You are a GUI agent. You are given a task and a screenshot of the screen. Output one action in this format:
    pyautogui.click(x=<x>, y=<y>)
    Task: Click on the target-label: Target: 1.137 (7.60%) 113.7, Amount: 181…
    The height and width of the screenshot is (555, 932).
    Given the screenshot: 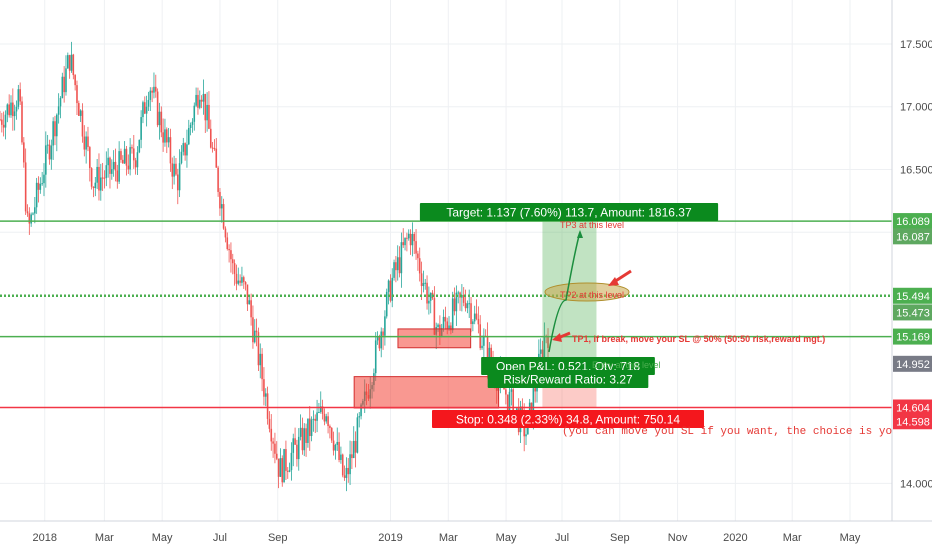 What is the action you would take?
    pyautogui.click(x=569, y=212)
    